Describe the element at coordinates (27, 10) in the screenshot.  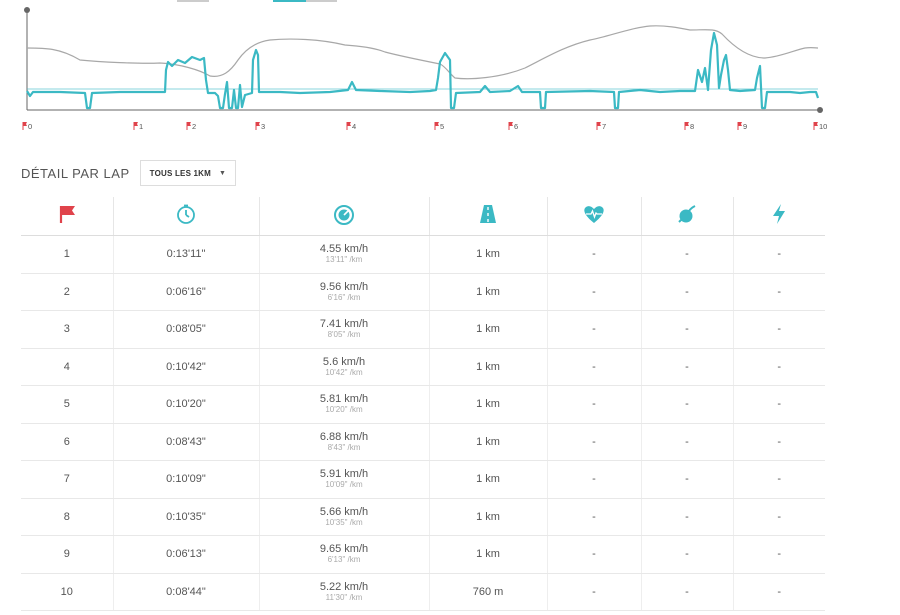
I see `y-axis-cap` at that location.